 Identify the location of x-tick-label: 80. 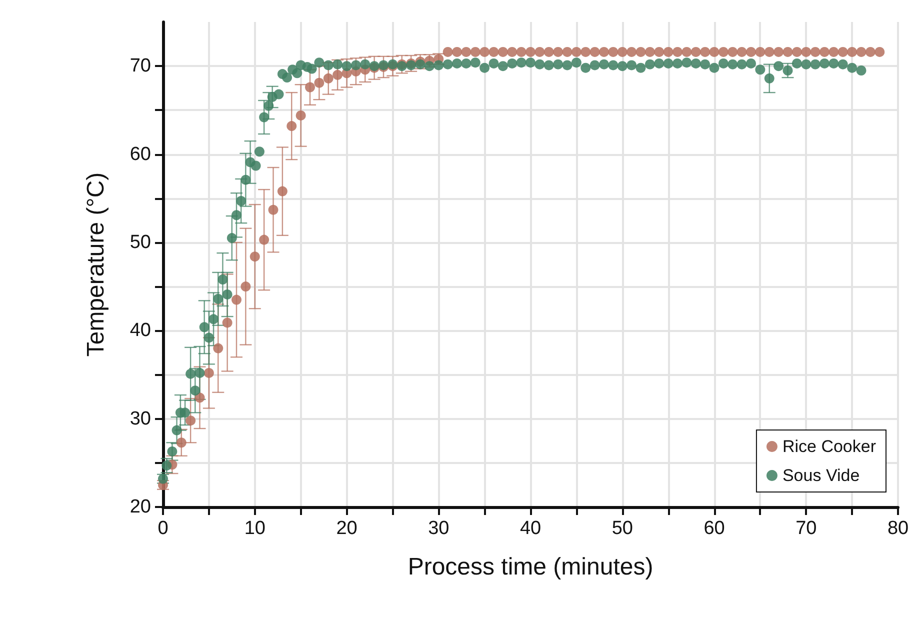
(898, 528).